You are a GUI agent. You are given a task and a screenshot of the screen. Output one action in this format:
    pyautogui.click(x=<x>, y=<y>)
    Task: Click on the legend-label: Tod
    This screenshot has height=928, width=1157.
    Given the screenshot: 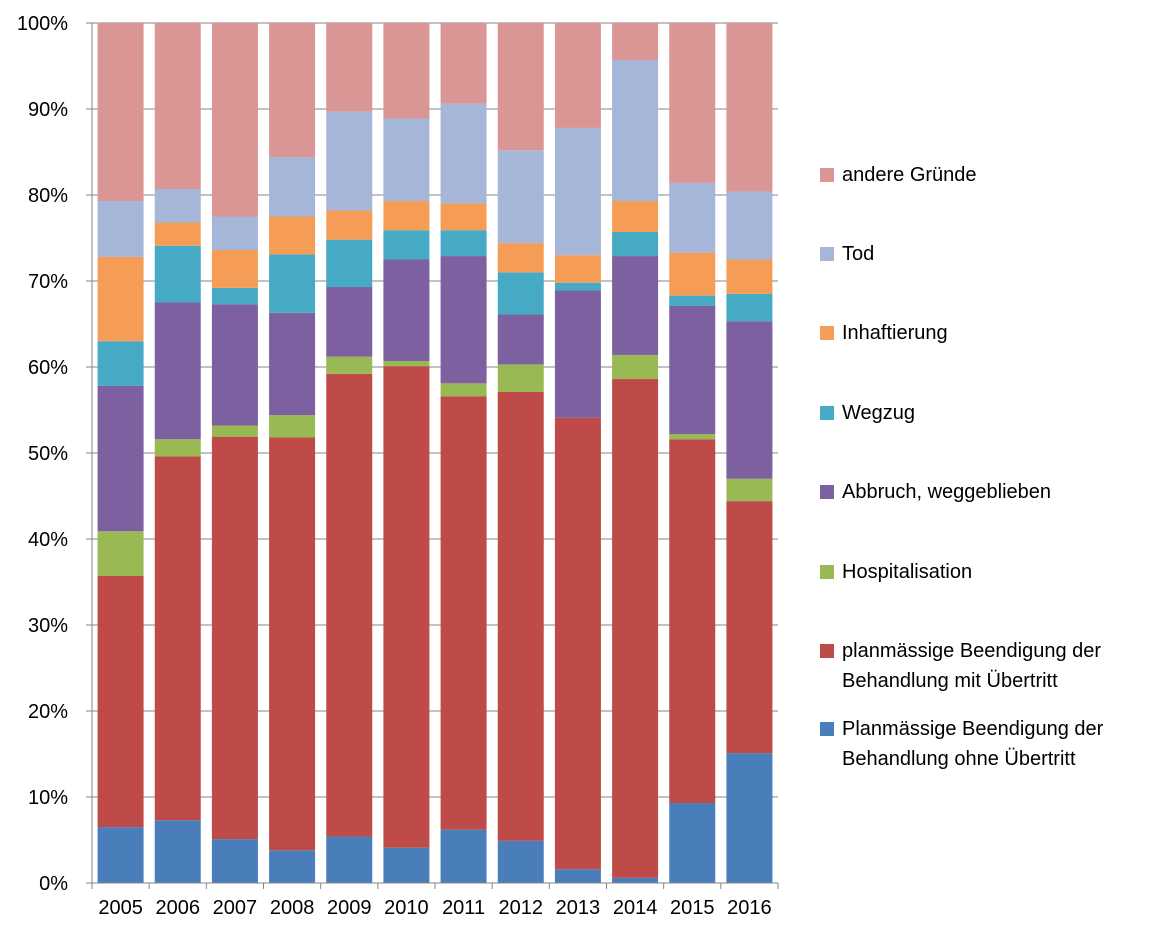 What is the action you would take?
    pyautogui.click(x=858, y=254)
    